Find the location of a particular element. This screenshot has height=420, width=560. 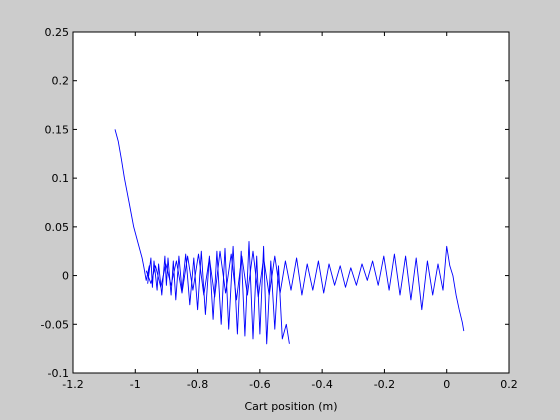

y-tick-label: 0.25 is located at coordinates (57, 32).